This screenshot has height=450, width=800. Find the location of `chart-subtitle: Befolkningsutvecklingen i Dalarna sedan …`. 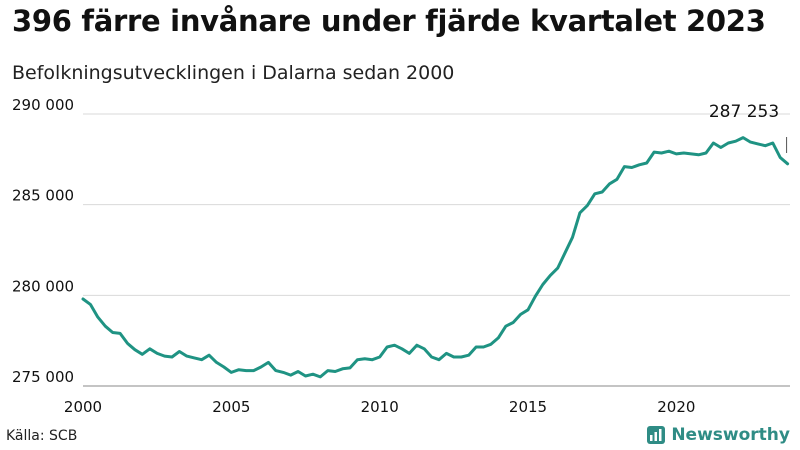

chart-subtitle: Befolkningsutvecklingen i Dalarna sedan … is located at coordinates (233, 73).